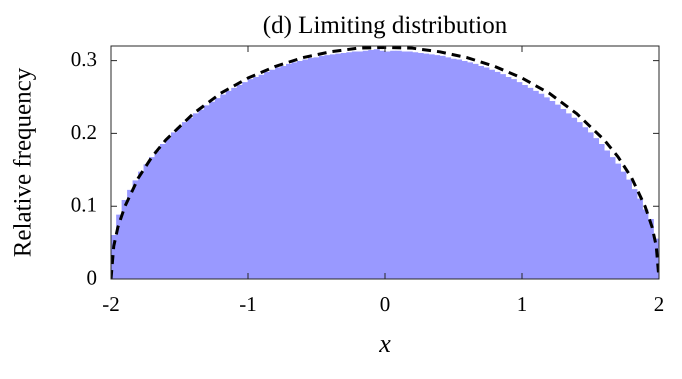 The height and width of the screenshot is (379, 682). Describe the element at coordinates (23, 162) in the screenshot. I see `y-axis-title: Relative frequency` at that location.